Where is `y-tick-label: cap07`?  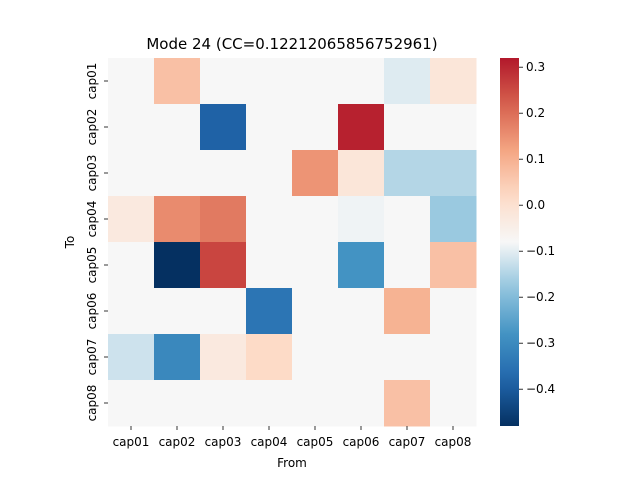
y-tick-label: cap07 is located at coordinates (92, 357).